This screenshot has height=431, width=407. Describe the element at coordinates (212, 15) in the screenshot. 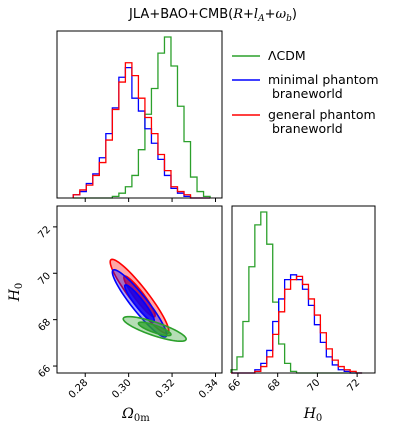

I see `chart-title: JLA+BAO+CMB(R+lA+ωb)` at that location.